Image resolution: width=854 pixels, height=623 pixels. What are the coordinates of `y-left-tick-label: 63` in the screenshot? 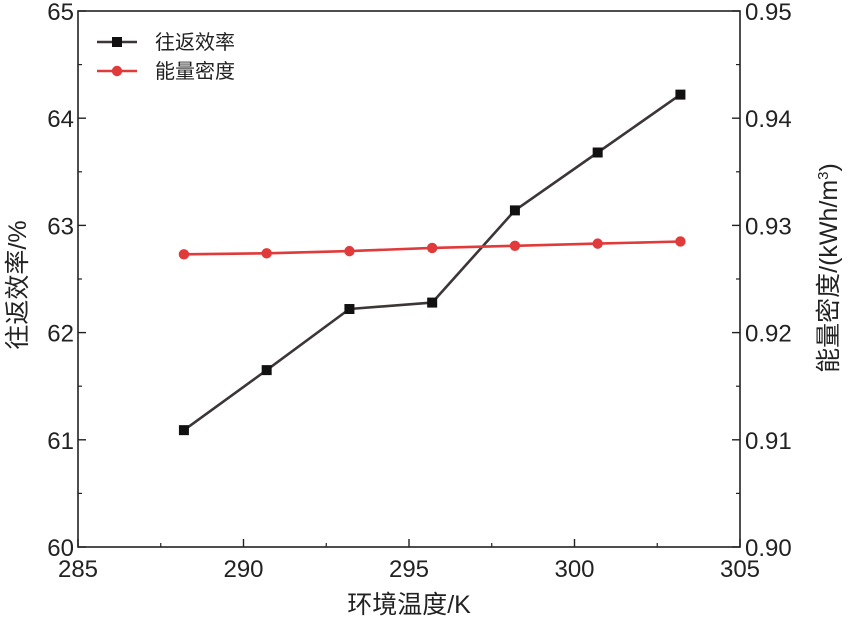 It's located at (60, 226).